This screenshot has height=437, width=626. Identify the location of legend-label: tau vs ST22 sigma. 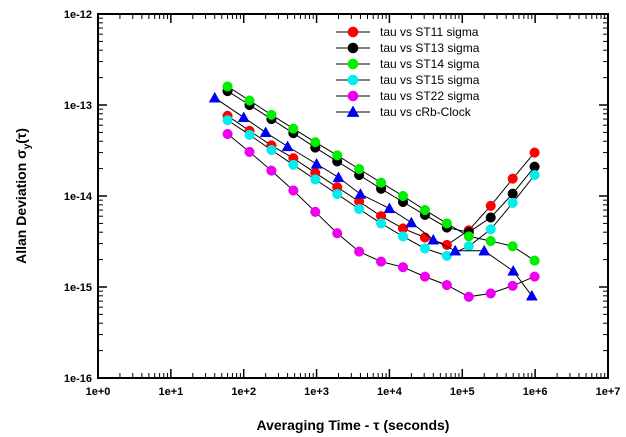
(430, 96).